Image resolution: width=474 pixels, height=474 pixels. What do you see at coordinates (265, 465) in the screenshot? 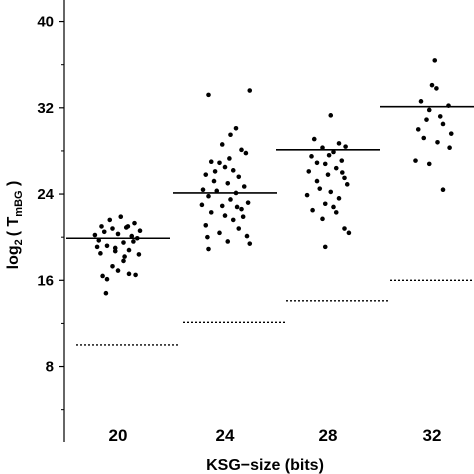
I see `x-axis-title: KSG−size (bits)` at bounding box center [265, 465].